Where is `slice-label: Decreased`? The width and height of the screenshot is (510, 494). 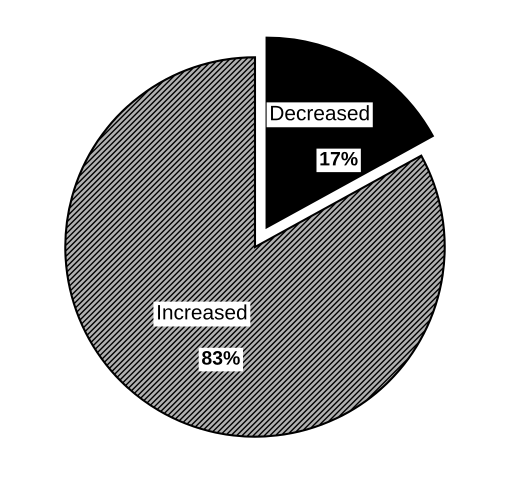
slice-label: Decreased is located at coordinates (320, 112).